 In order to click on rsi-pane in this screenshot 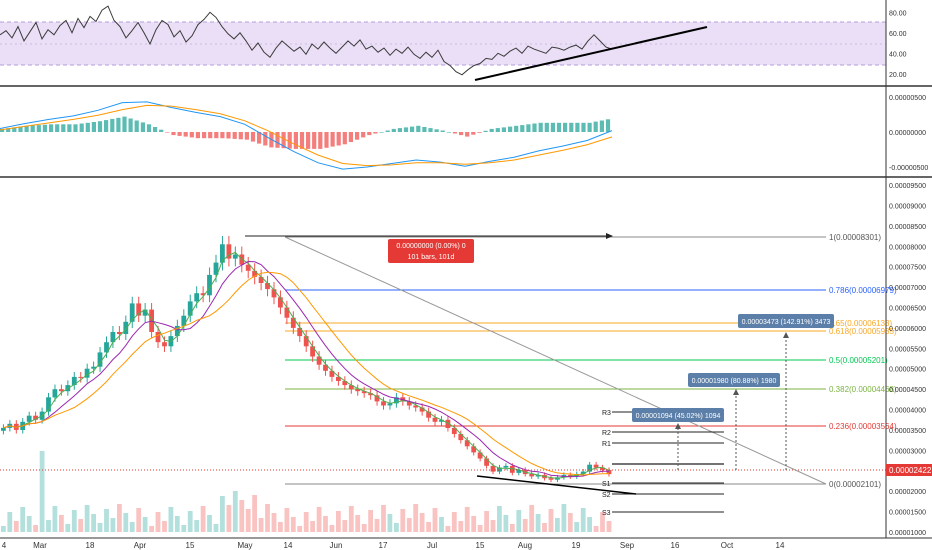, I will do `click(443, 43)`.